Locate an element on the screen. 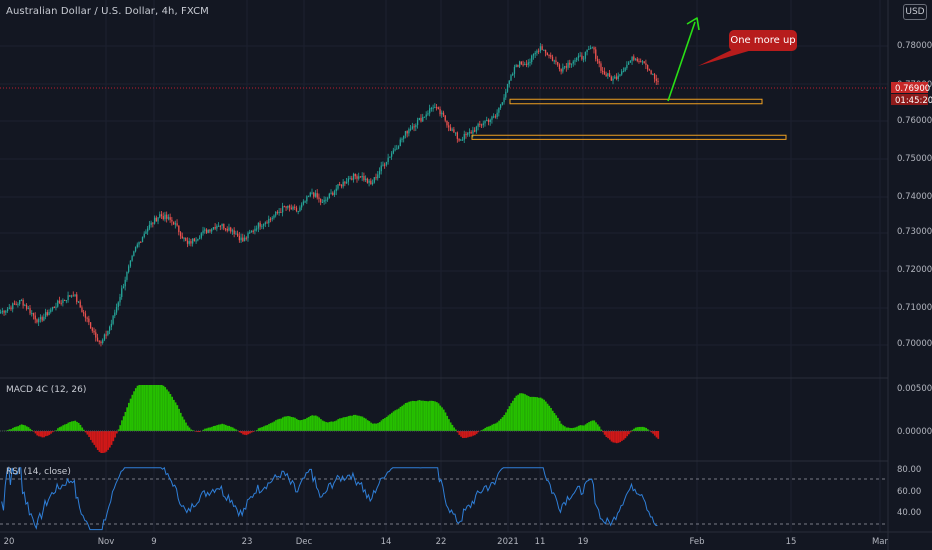 This screenshot has width=932, height=550. price-tick: 0.73000 is located at coordinates (914, 232).